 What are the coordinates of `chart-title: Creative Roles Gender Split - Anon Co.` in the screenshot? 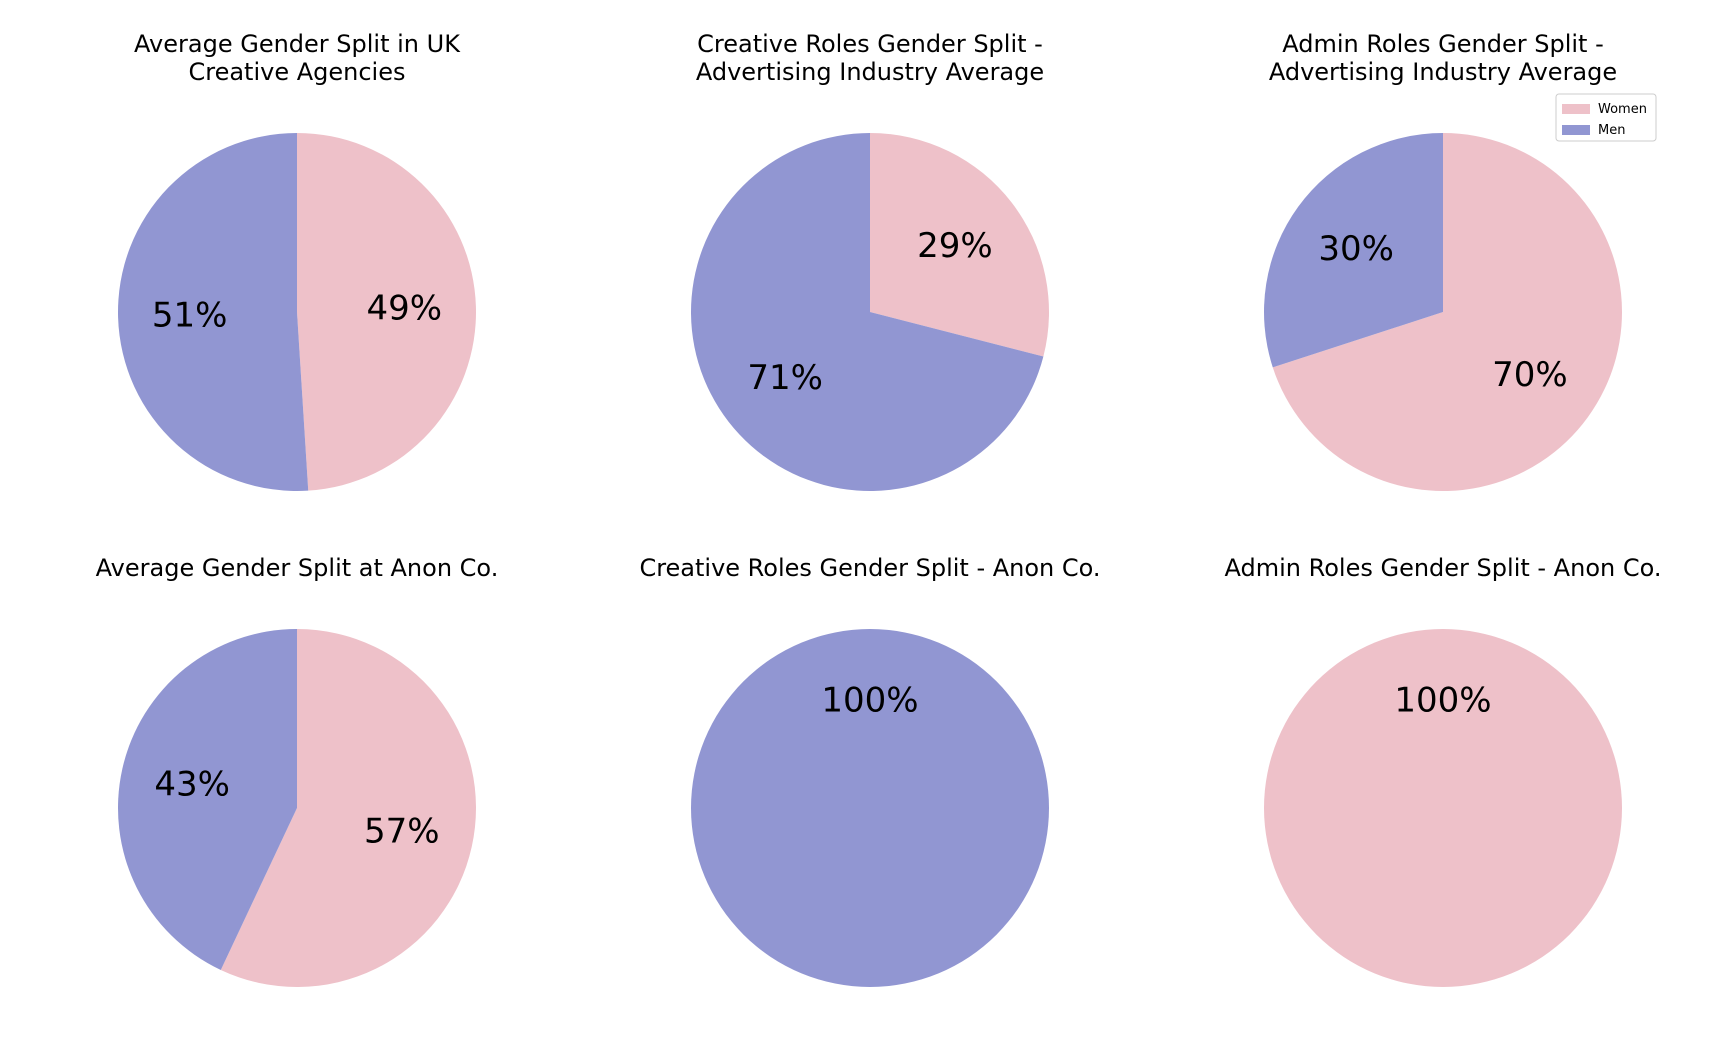 It's located at (869, 568).